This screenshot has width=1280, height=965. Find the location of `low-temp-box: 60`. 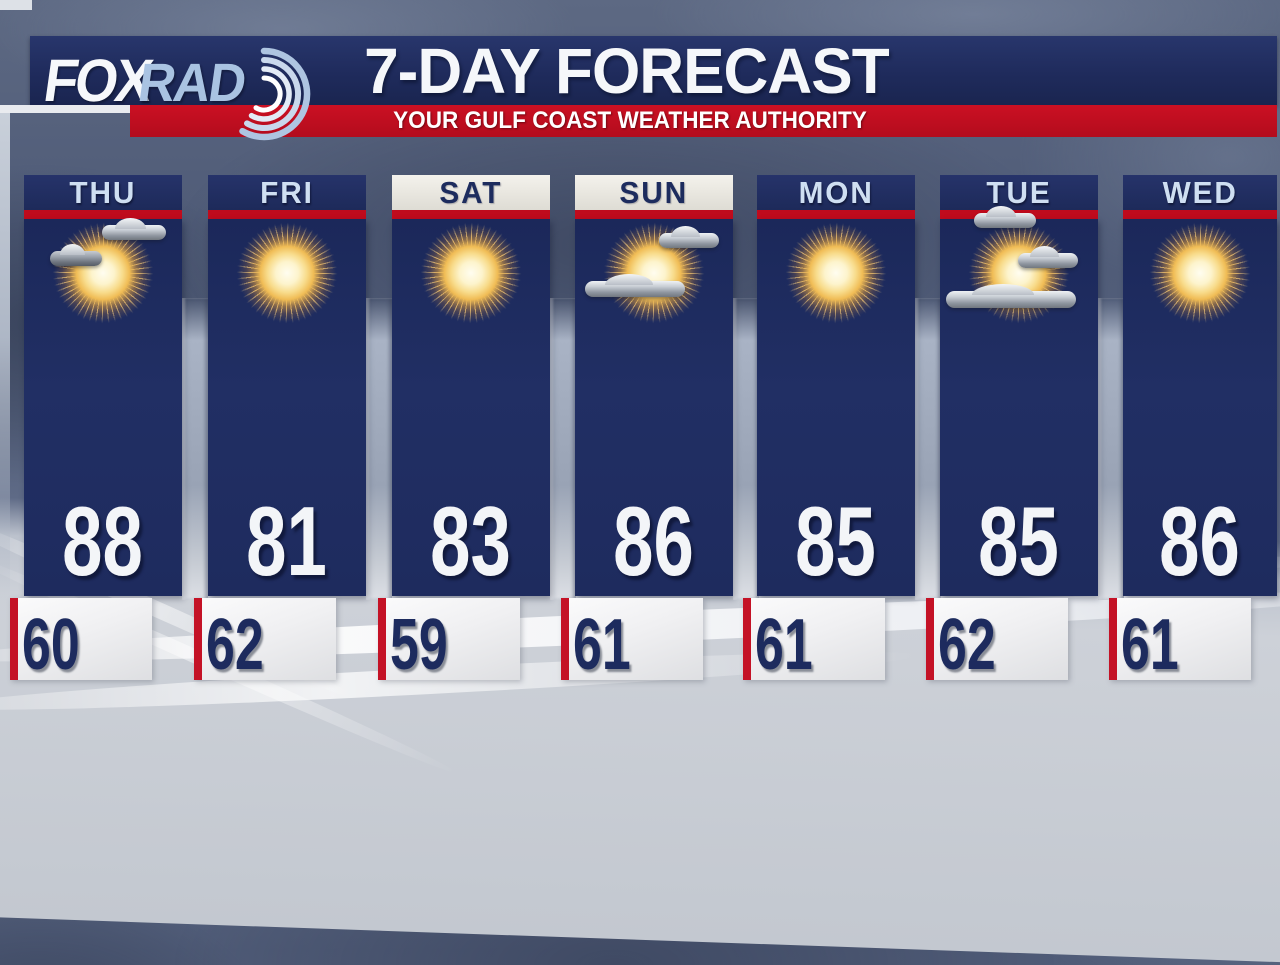

low-temp-box: 60 is located at coordinates (81, 641).